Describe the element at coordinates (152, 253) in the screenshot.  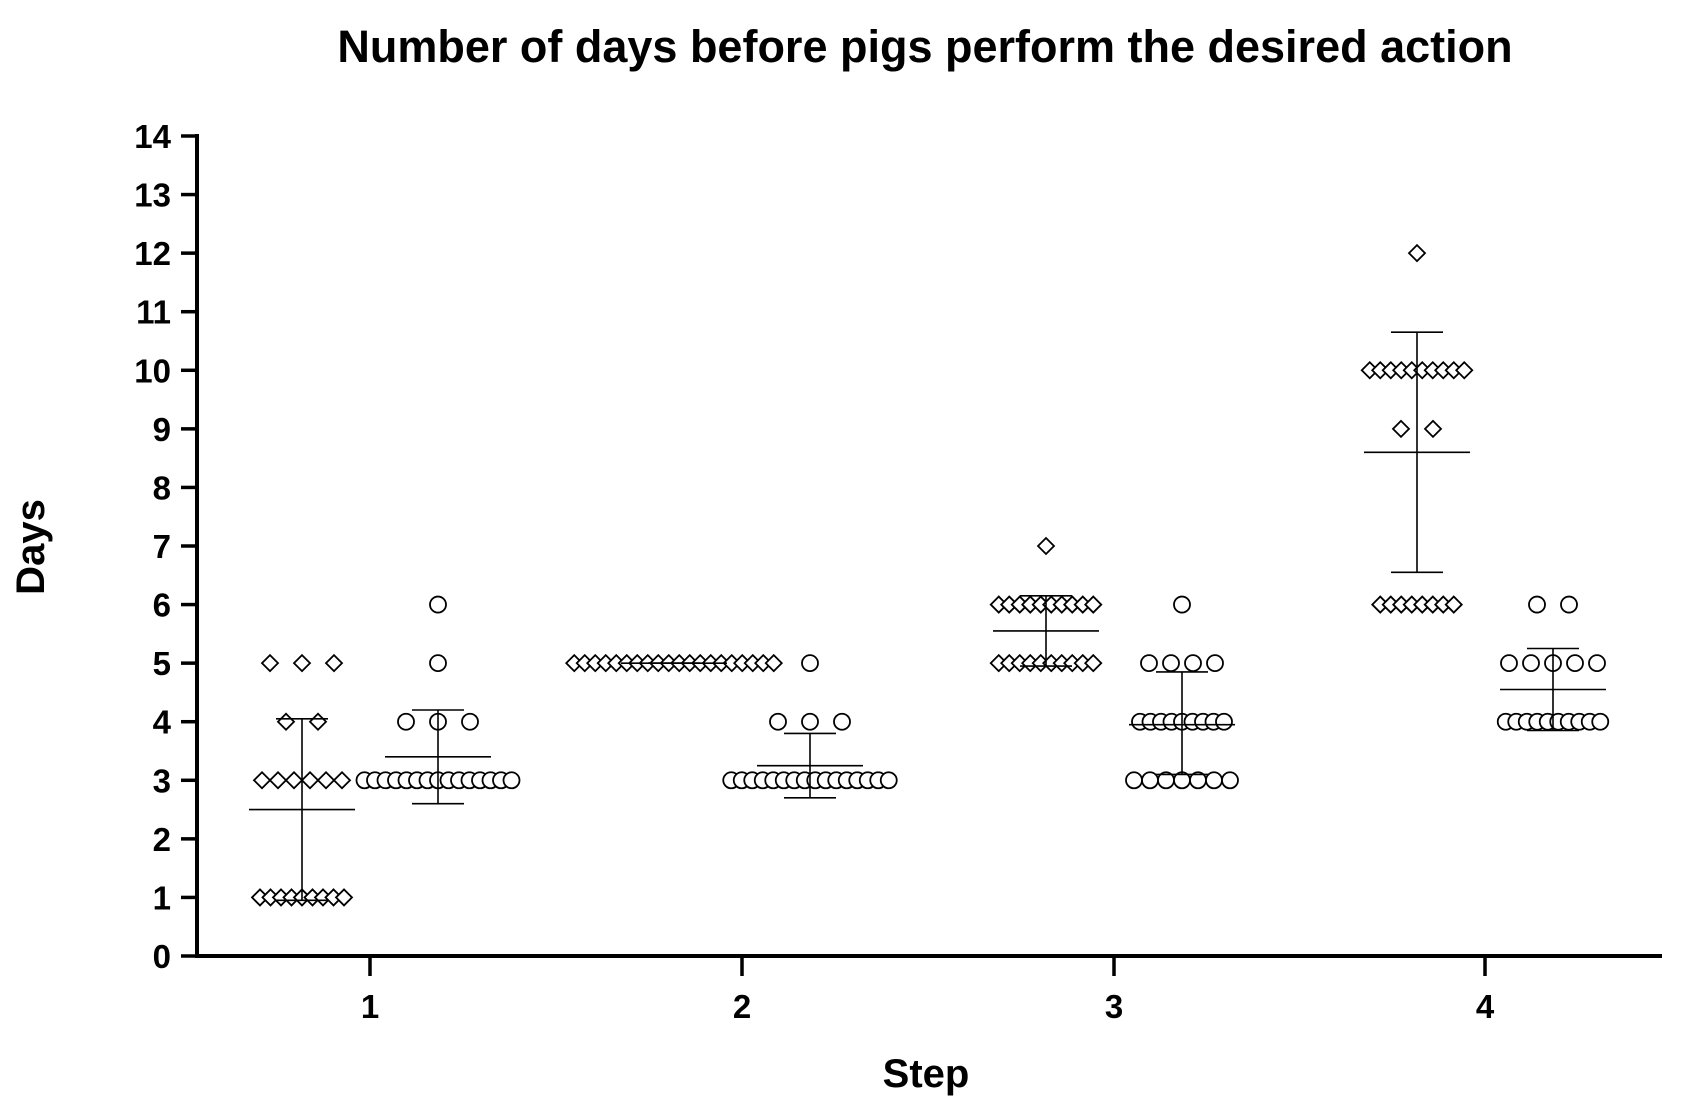
I see `y-tick-label: 12` at that location.